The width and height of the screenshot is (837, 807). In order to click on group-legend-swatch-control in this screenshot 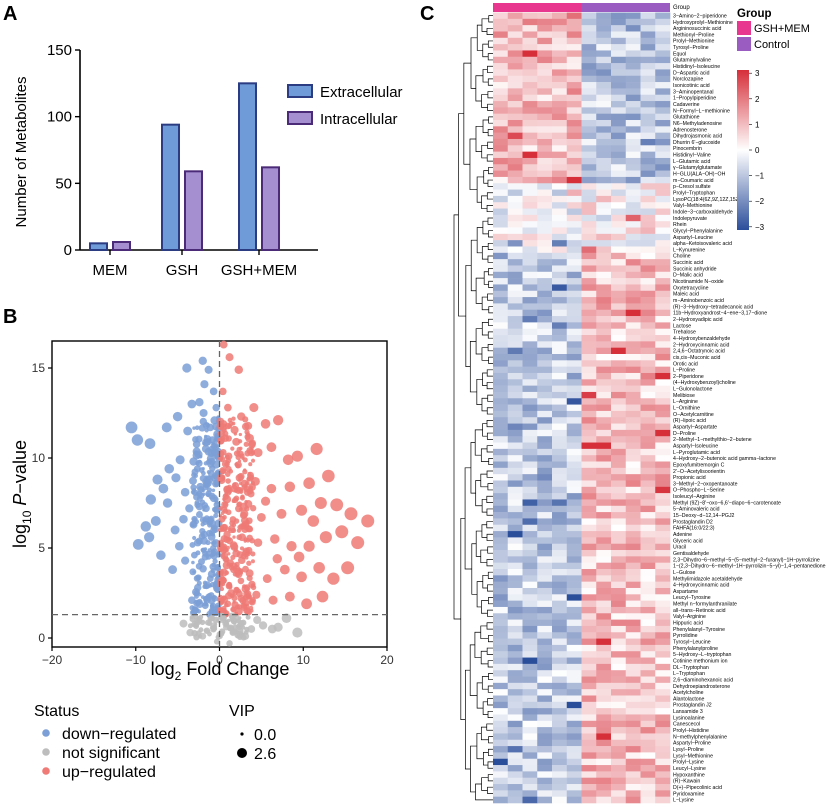, I will do `click(744, 44)`.